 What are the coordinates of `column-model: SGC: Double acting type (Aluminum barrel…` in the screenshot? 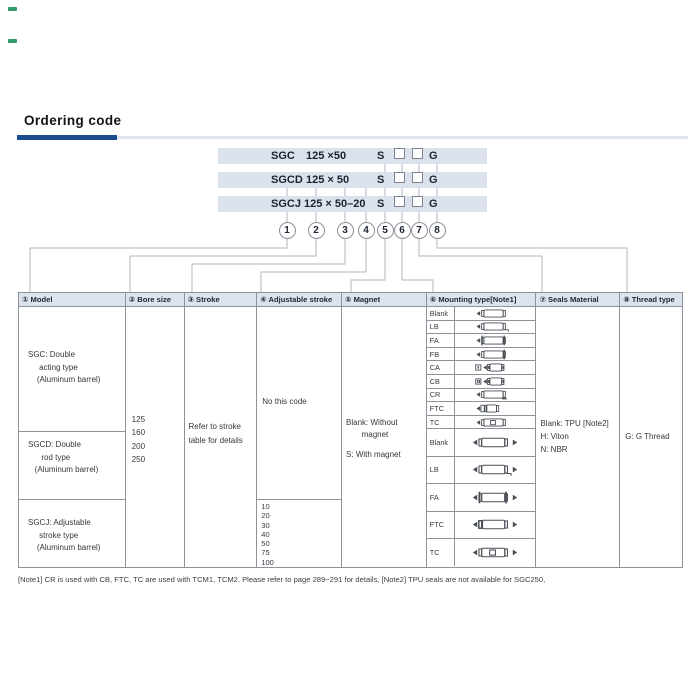 It's located at (72, 437).